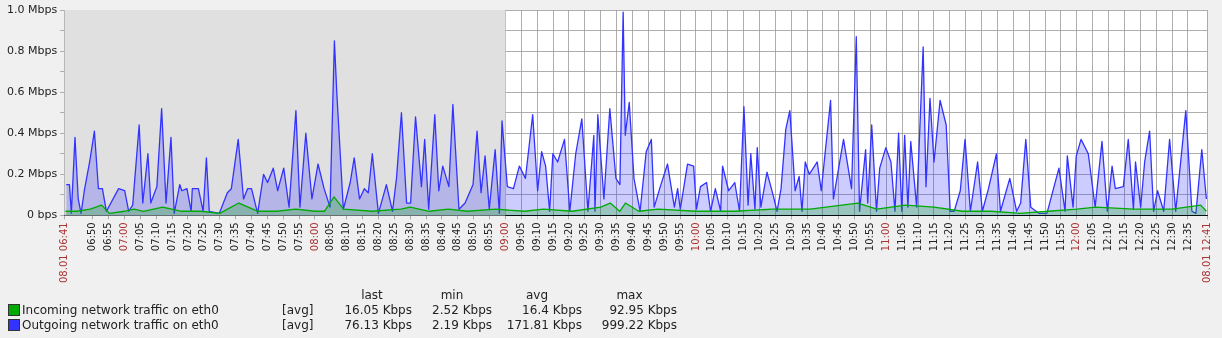  I want to click on text: 76.13 Kbps, so click(377, 325).